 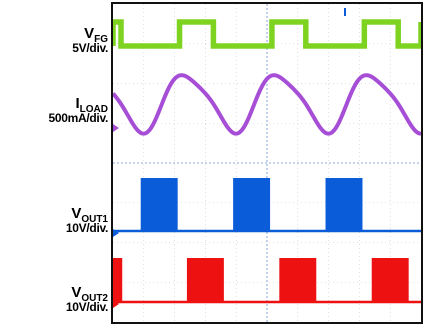 I want to click on label-vout2: VOUT2 10V/div., so click(x=86, y=299).